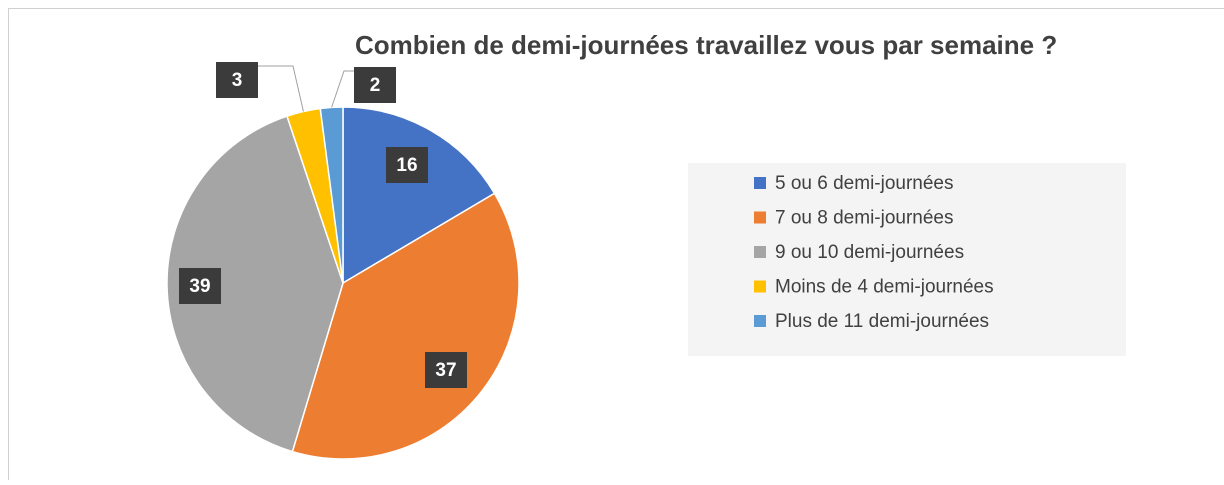  What do you see at coordinates (445, 370) in the screenshot?
I see `data-label: 37` at bounding box center [445, 370].